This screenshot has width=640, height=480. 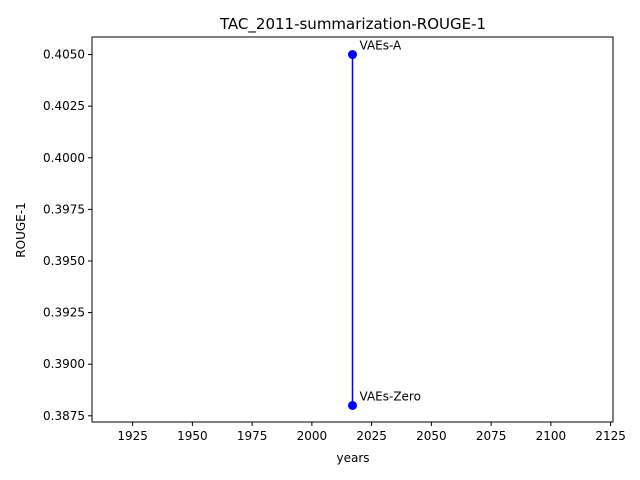 What do you see at coordinates (192, 436) in the screenshot?
I see `x-tick-label: 1950` at bounding box center [192, 436].